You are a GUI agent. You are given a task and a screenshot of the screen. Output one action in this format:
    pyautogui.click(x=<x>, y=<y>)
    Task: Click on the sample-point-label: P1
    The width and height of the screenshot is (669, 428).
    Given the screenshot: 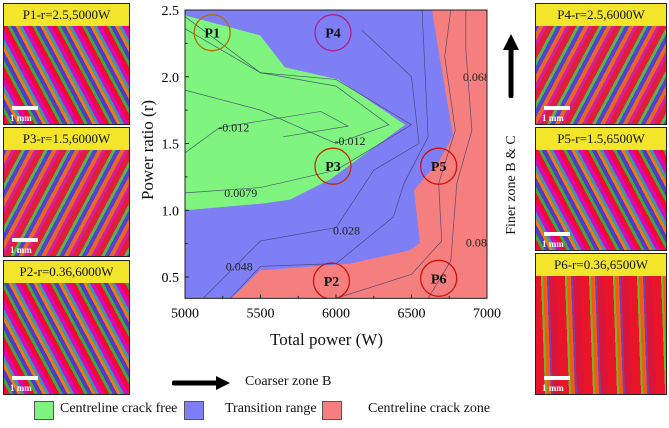 What is the action you would take?
    pyautogui.click(x=212, y=34)
    